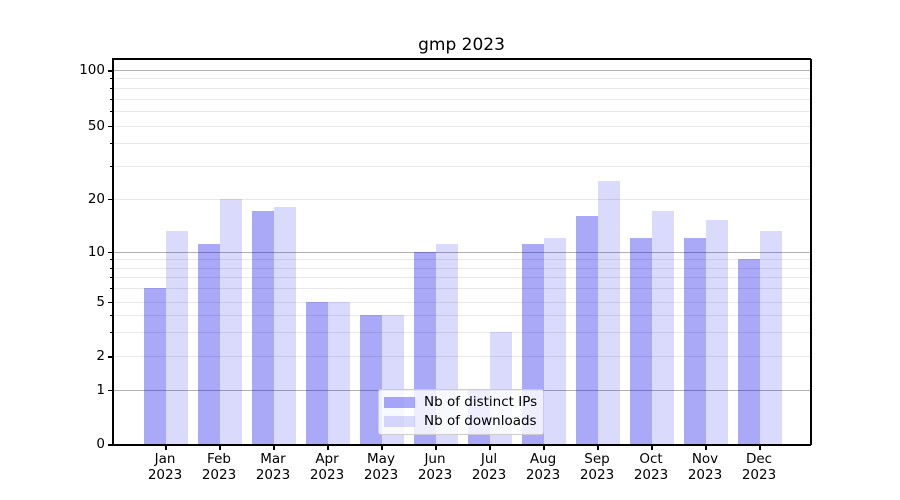 Image resolution: width=900 pixels, height=500 pixels. Describe the element at coordinates (705, 467) in the screenshot. I see `x-tick-label: Nov 2023` at that location.